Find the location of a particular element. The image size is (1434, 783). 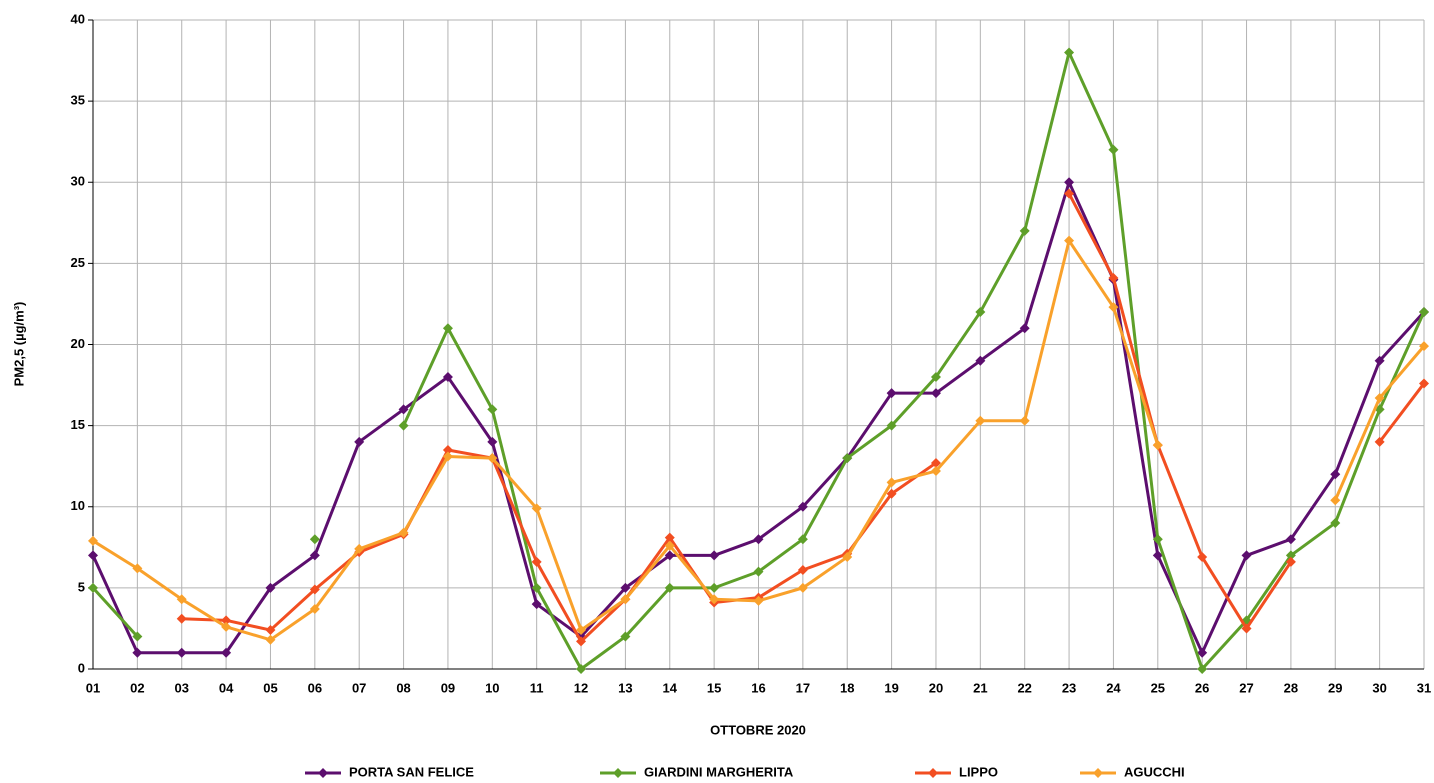

x-tick-label: 10 is located at coordinates (492, 687).